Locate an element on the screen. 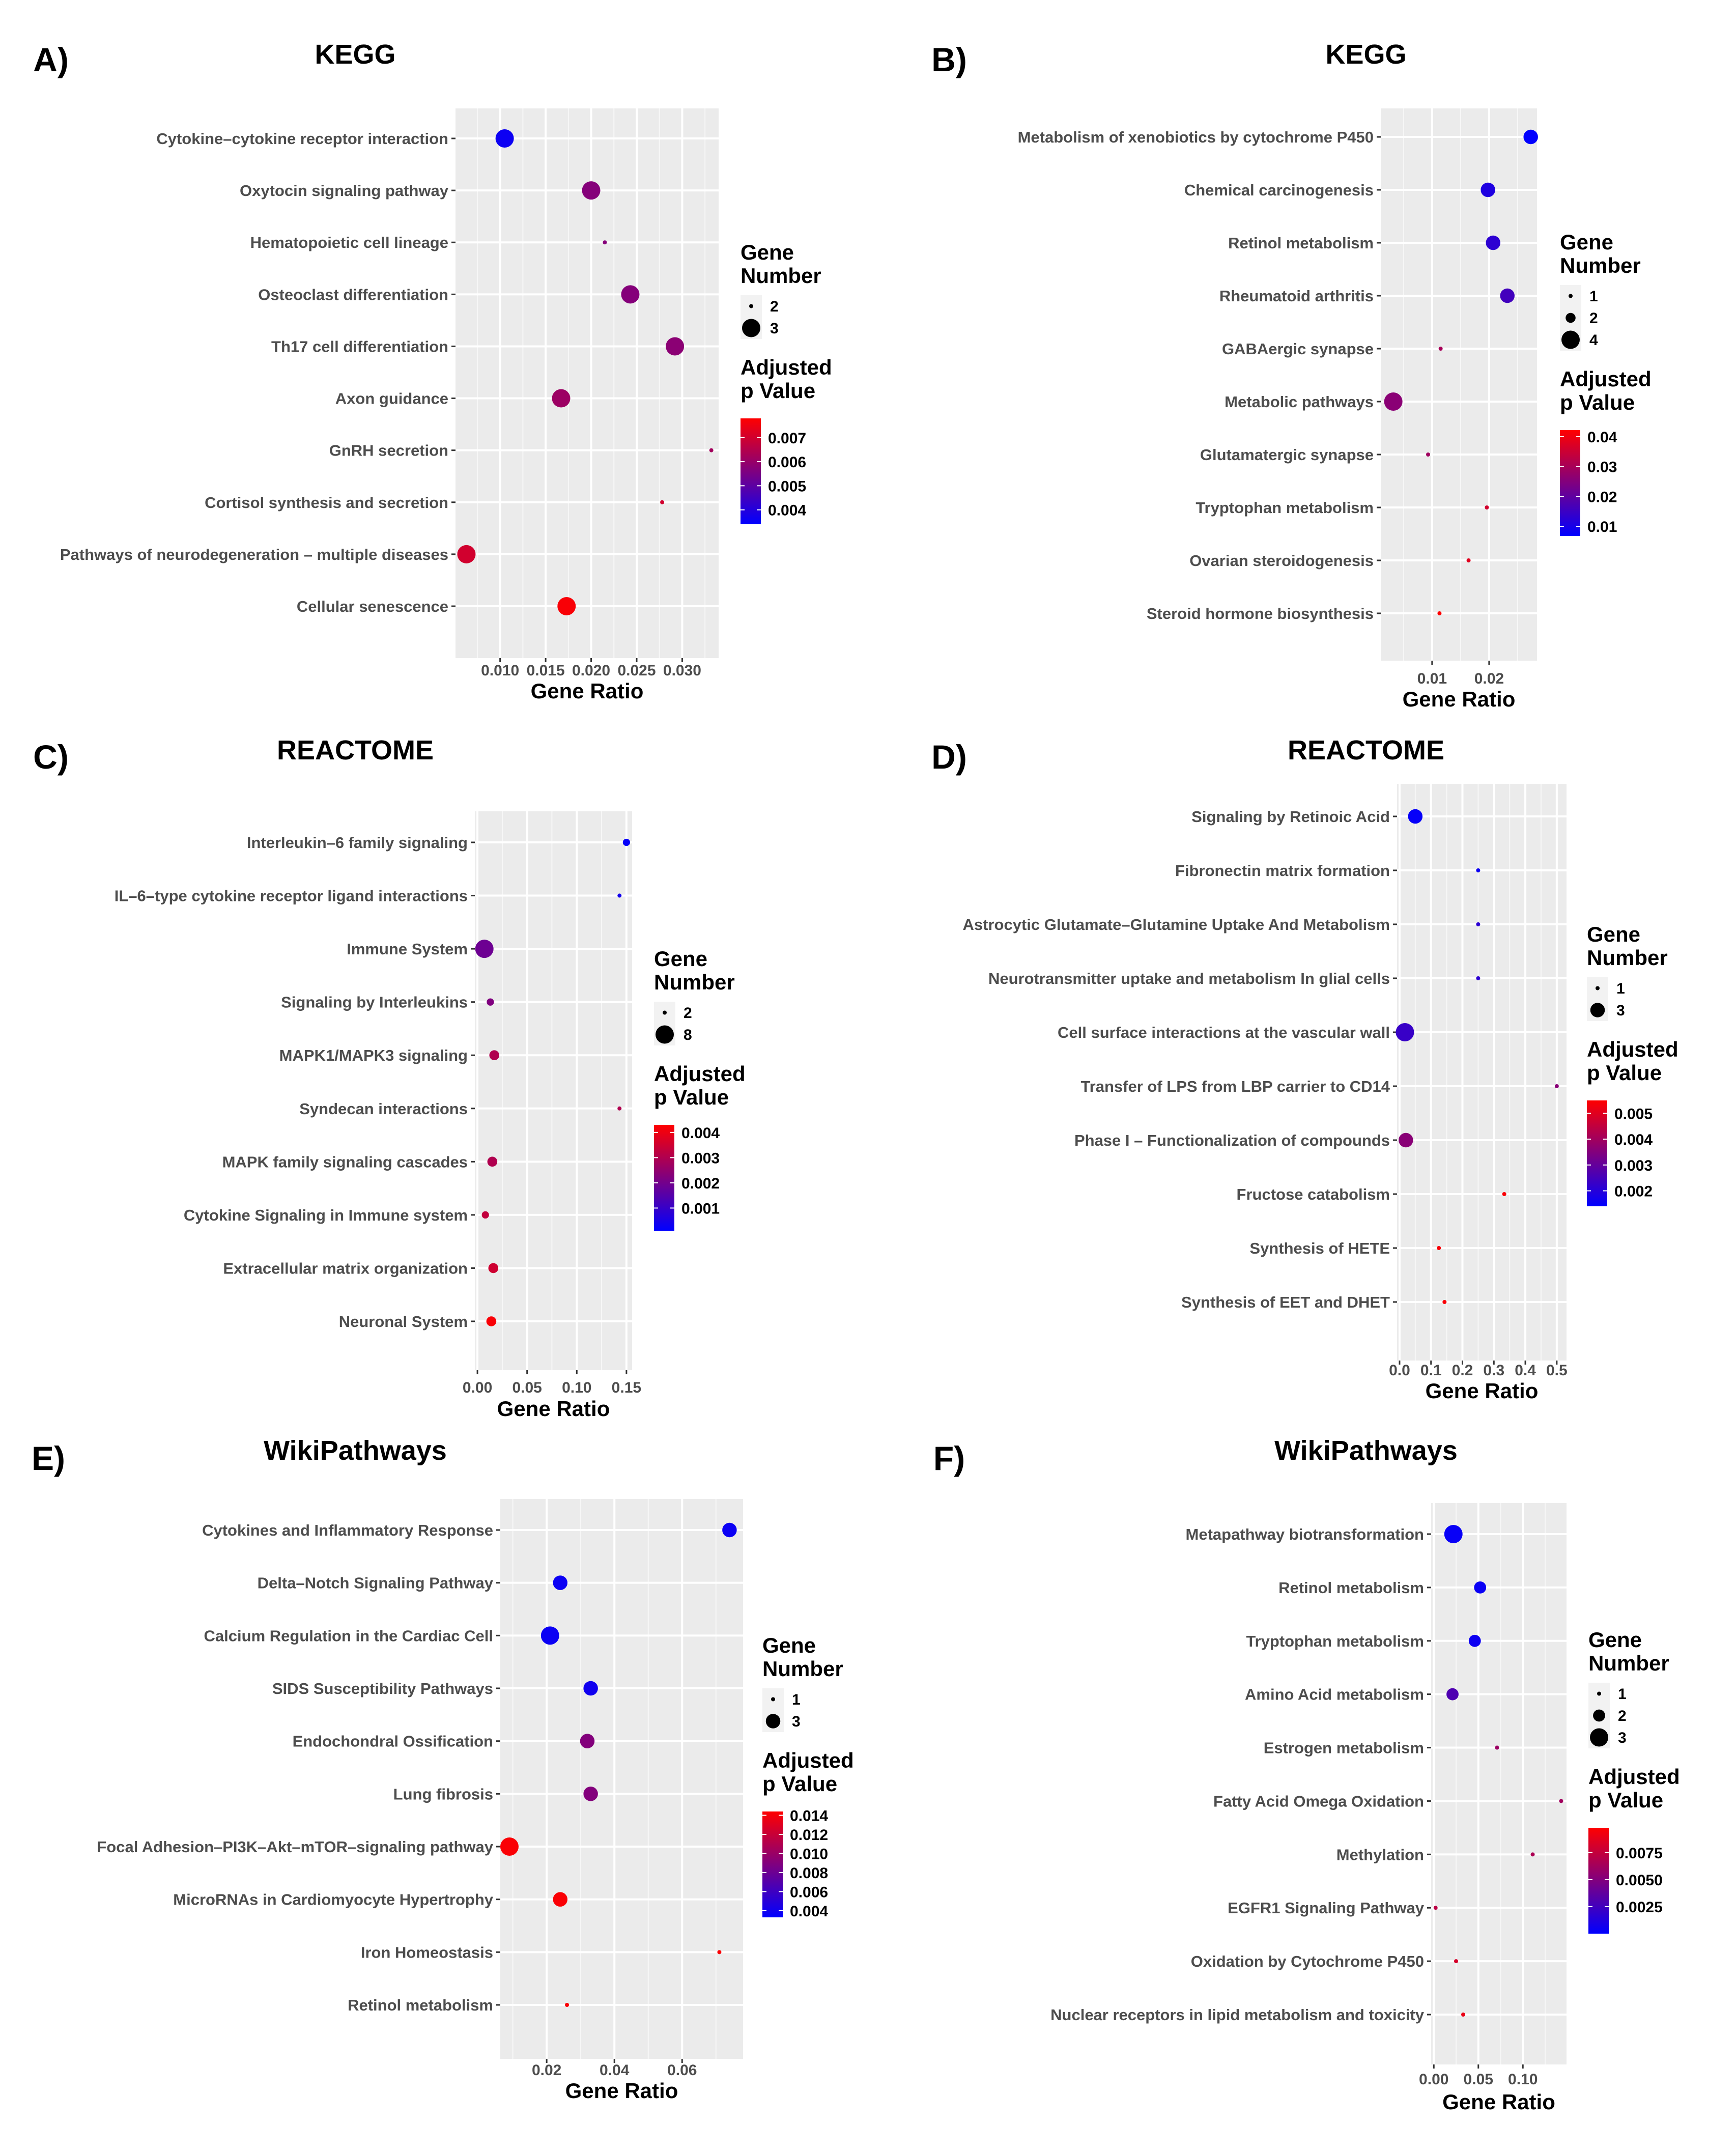 This screenshot has width=1736, height=2152. y-tick-label: Hematopoietic cell lineage is located at coordinates (349, 242).